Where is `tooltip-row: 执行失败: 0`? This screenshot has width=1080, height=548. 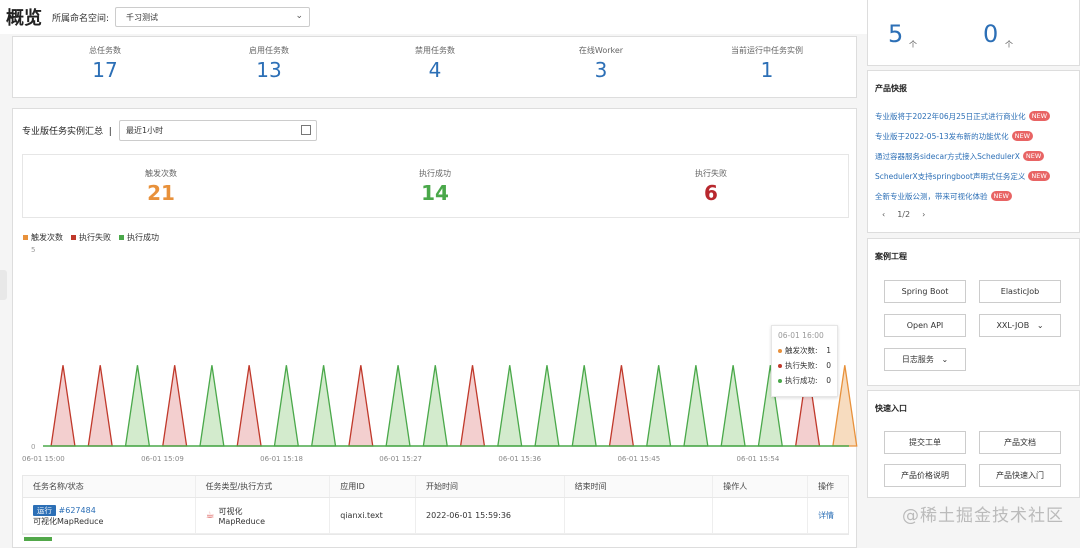
tooltip-row: 执行失败: 0 is located at coordinates (804, 365).